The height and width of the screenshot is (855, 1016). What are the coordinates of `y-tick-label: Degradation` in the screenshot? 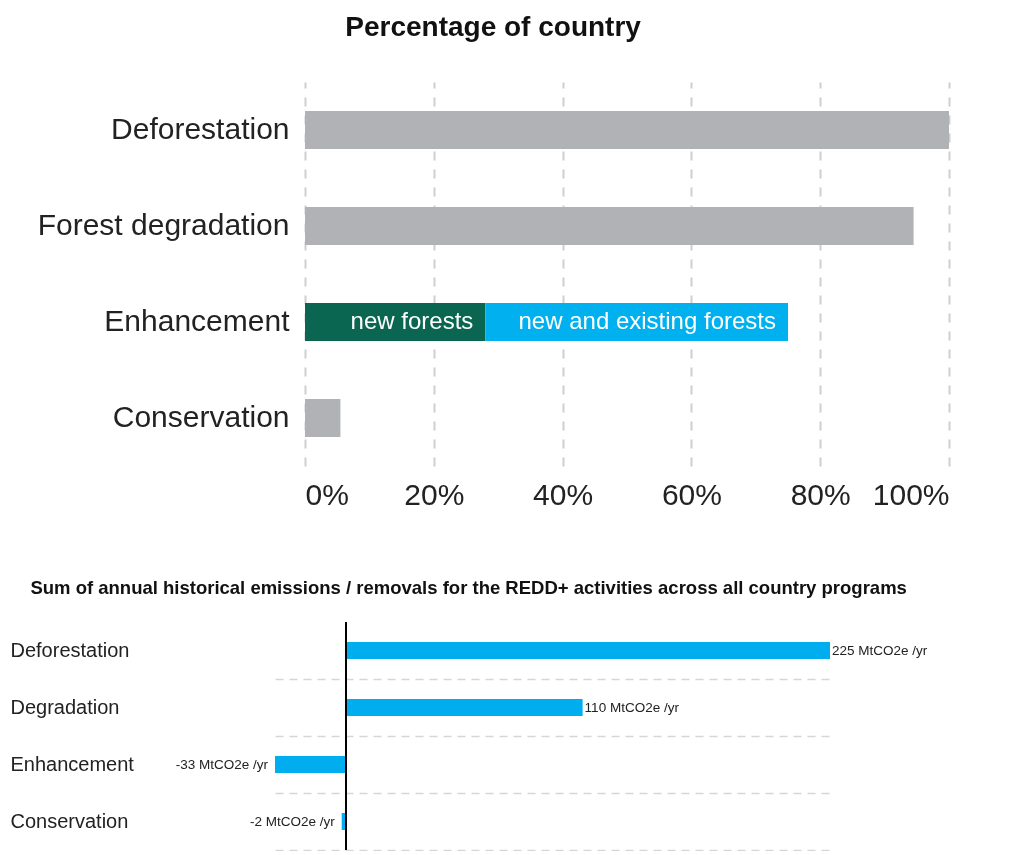 It's located at (65, 706).